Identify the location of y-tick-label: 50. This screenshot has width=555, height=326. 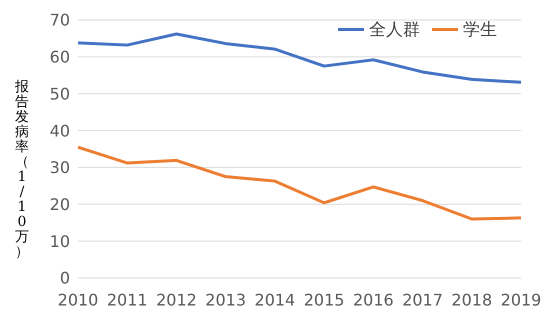
(60, 94).